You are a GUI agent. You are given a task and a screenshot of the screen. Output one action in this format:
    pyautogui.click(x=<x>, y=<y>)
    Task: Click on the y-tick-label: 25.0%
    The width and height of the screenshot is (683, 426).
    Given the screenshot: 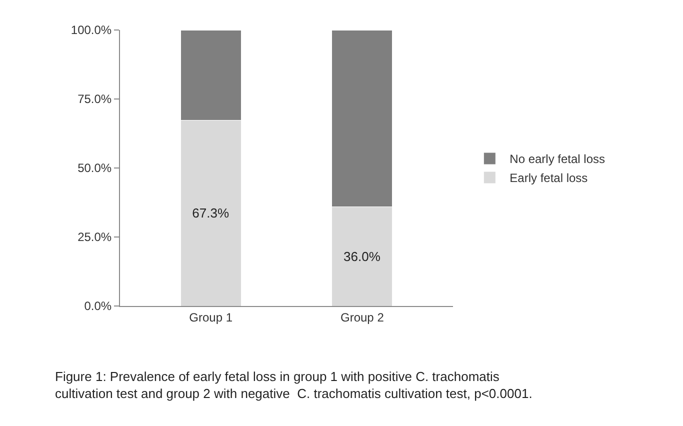 What is the action you would take?
    pyautogui.click(x=95, y=237)
    